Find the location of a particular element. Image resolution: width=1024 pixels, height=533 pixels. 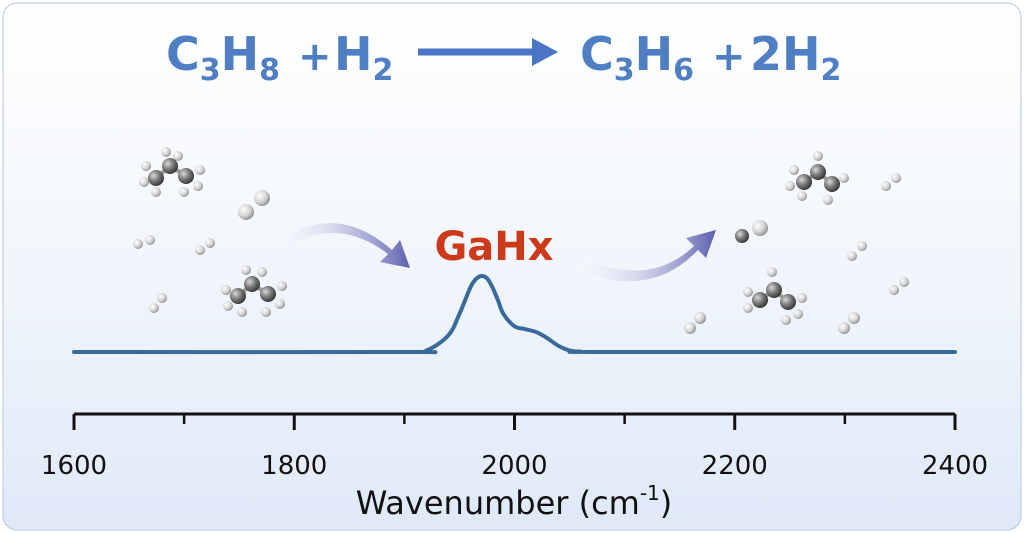

curved-arrow-right is located at coordinates (648, 256).